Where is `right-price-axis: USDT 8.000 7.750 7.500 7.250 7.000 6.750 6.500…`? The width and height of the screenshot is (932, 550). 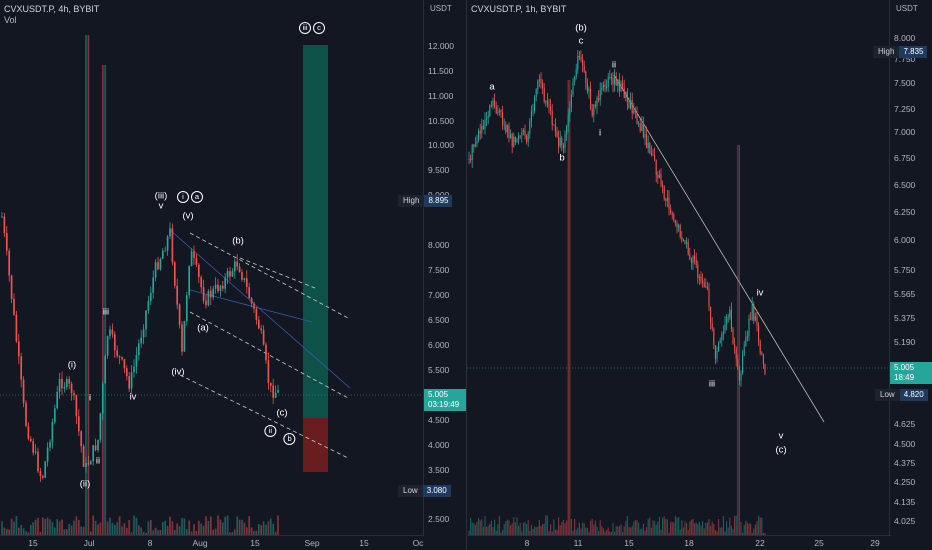 right-price-axis: USDT 8.000 7.750 7.500 7.250 7.000 6.750 6.500… is located at coordinates (910, 268).